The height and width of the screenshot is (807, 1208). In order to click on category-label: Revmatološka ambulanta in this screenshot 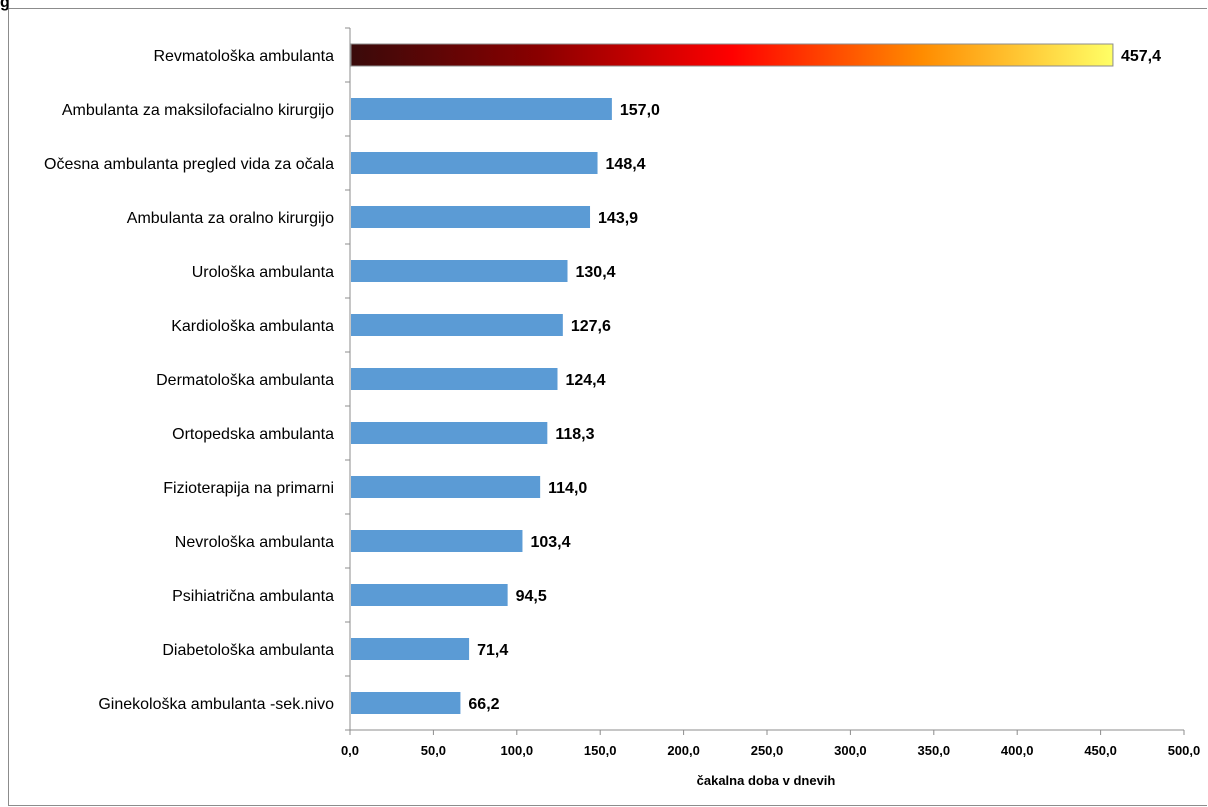, I will do `click(243, 56)`.